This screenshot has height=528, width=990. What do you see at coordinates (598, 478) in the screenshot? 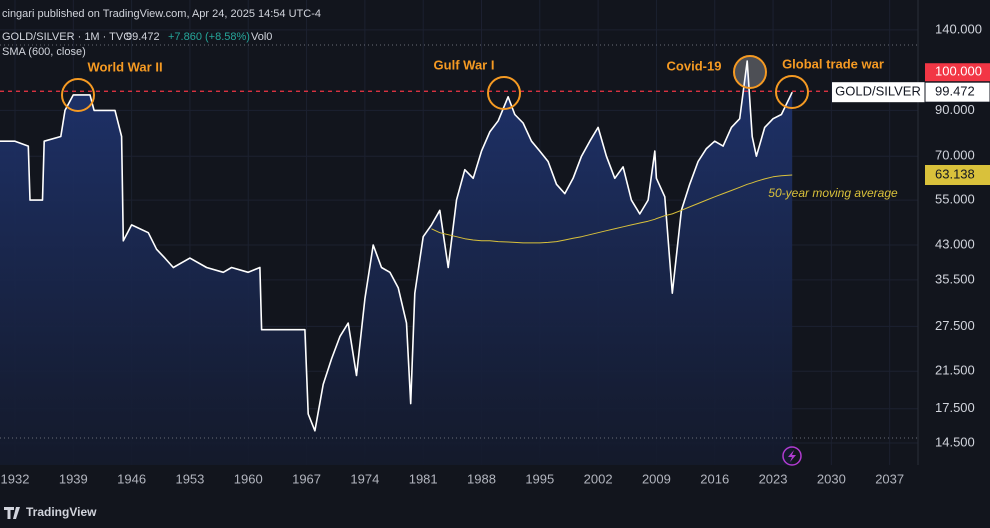
I see `x-tick-label: 2002` at bounding box center [598, 478].